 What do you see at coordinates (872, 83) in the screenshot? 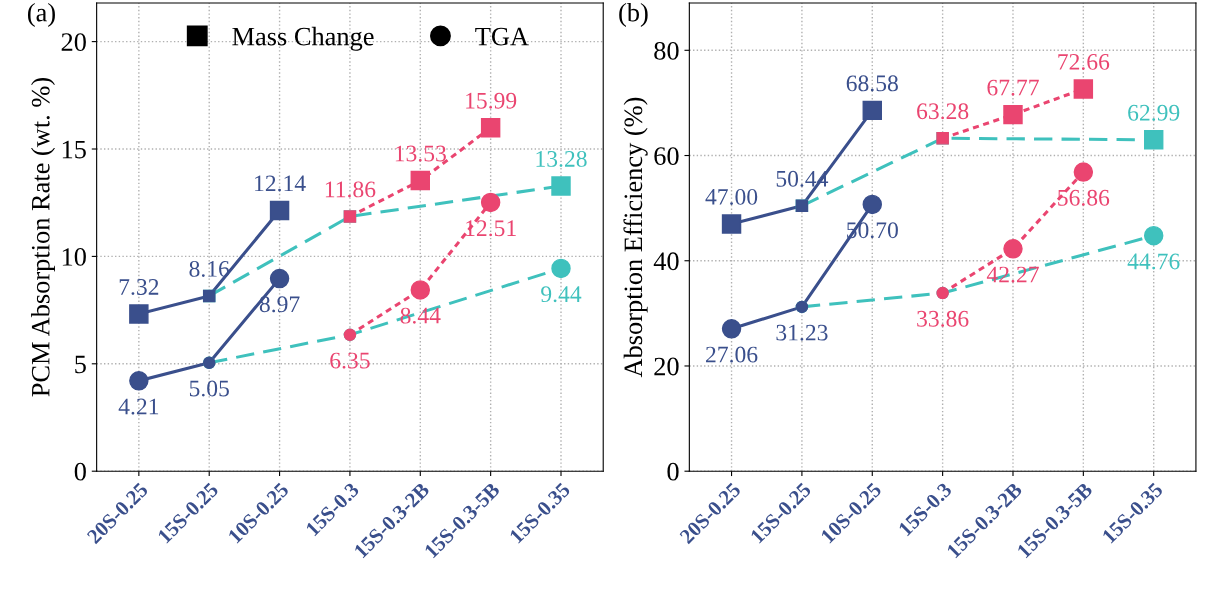
I see `data-label: 68.58` at bounding box center [872, 83].